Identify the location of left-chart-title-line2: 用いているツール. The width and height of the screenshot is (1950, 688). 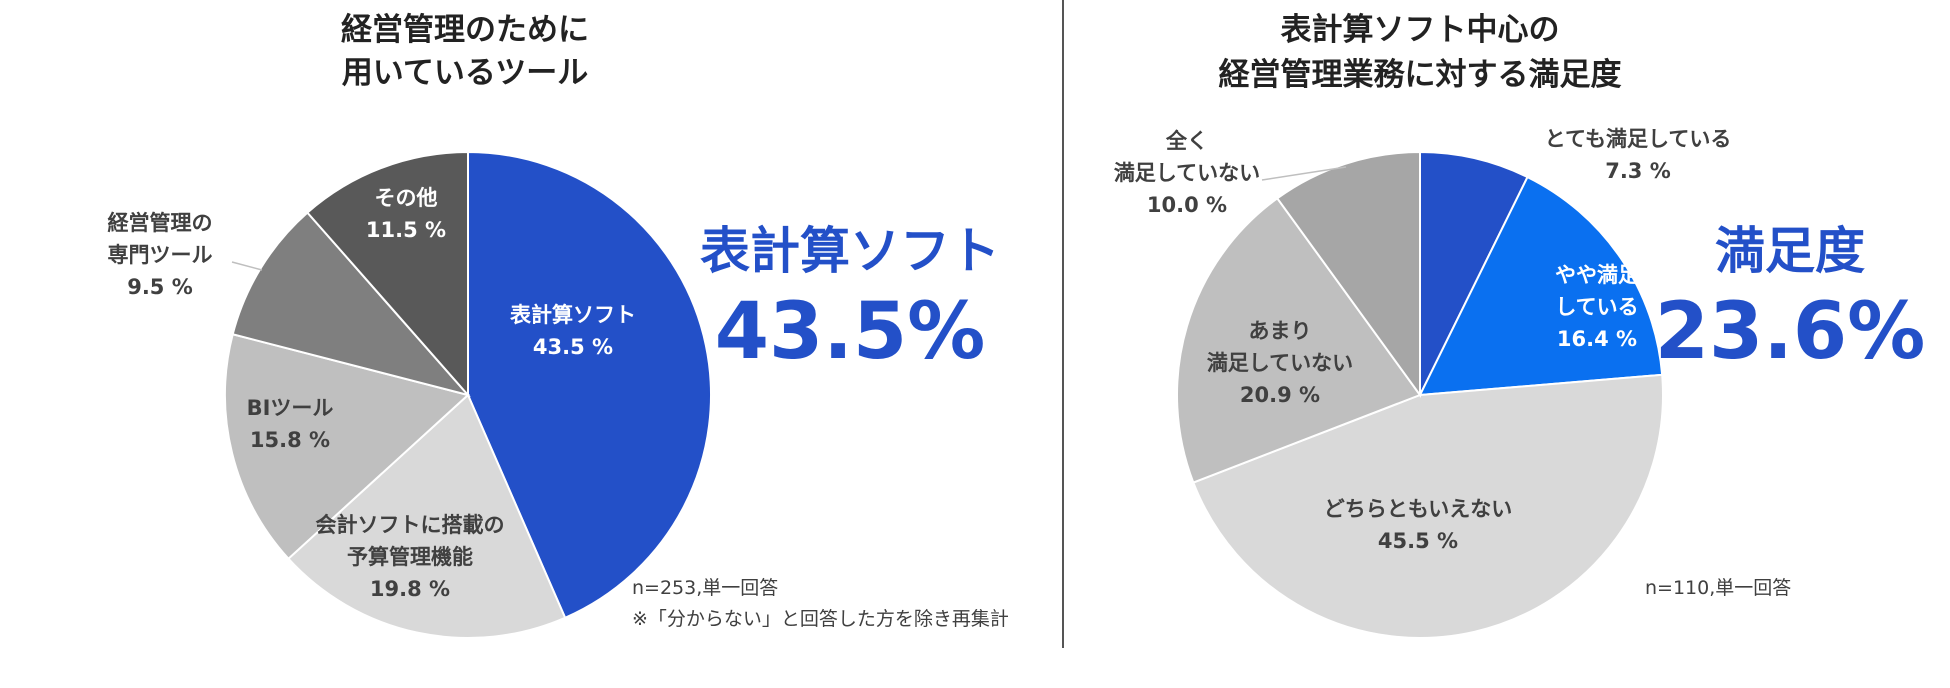
(465, 73).